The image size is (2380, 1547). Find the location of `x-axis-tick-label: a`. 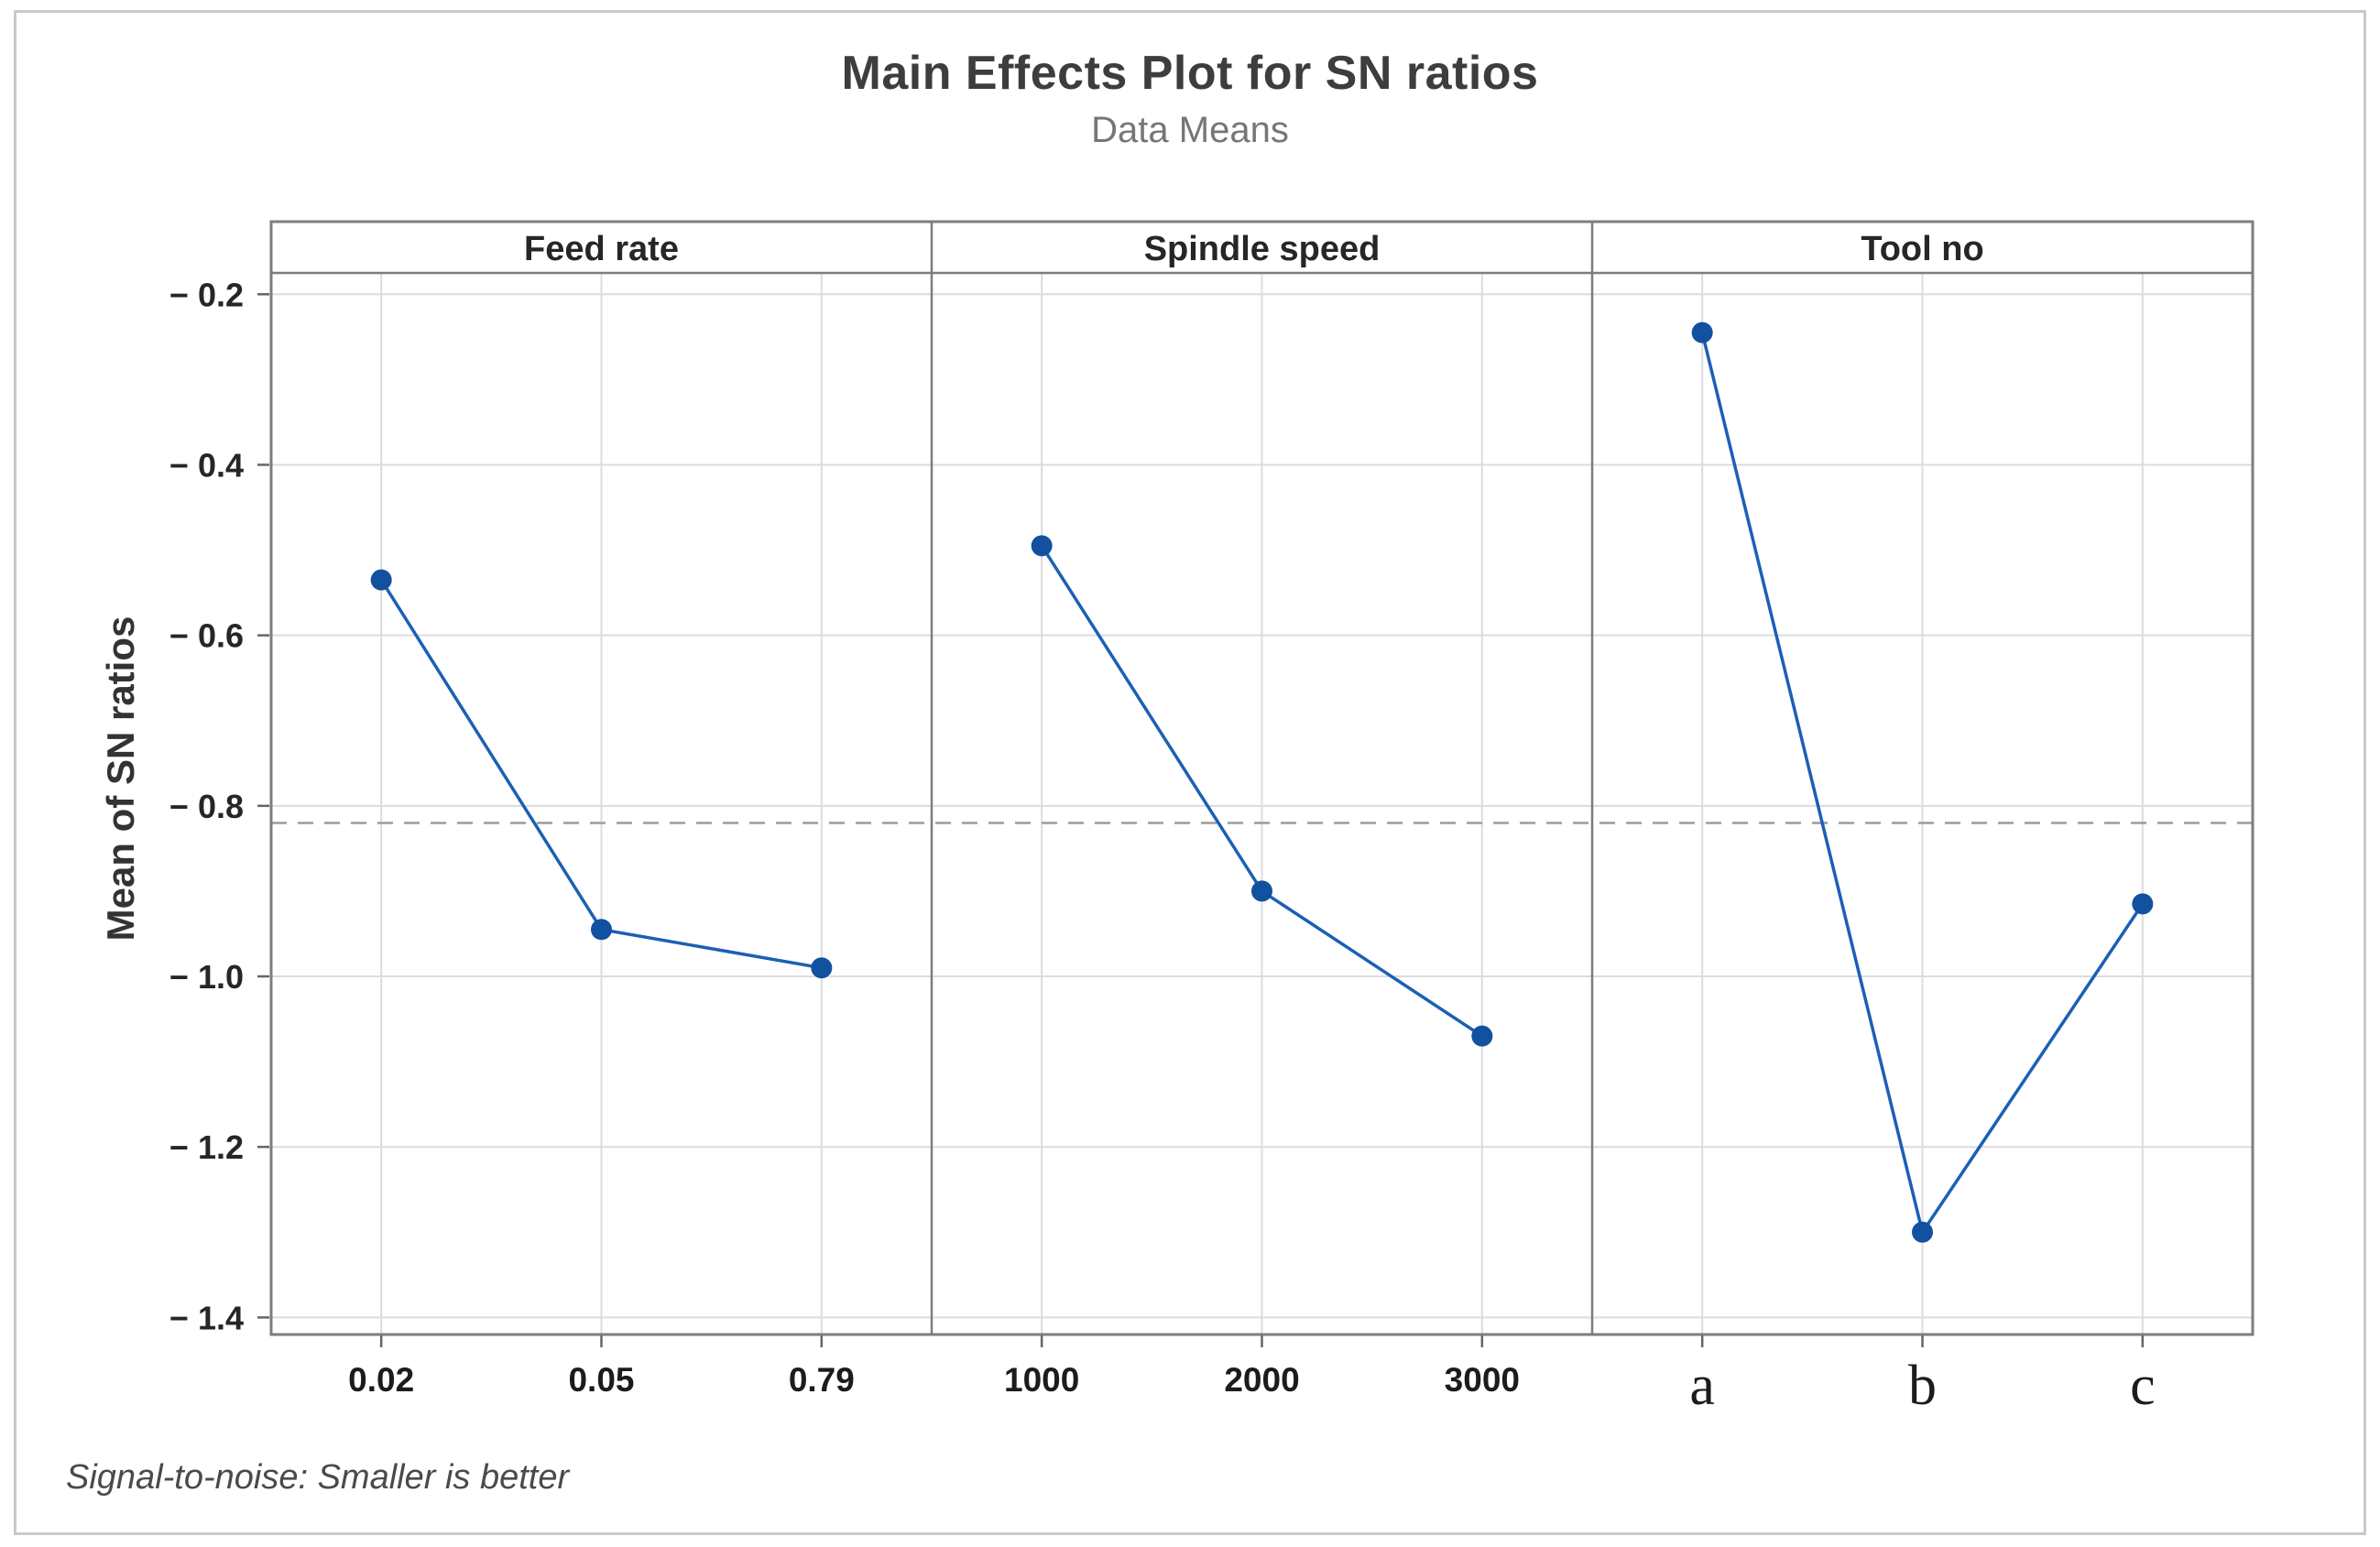

x-axis-tick-label: a is located at coordinates (1702, 1386).